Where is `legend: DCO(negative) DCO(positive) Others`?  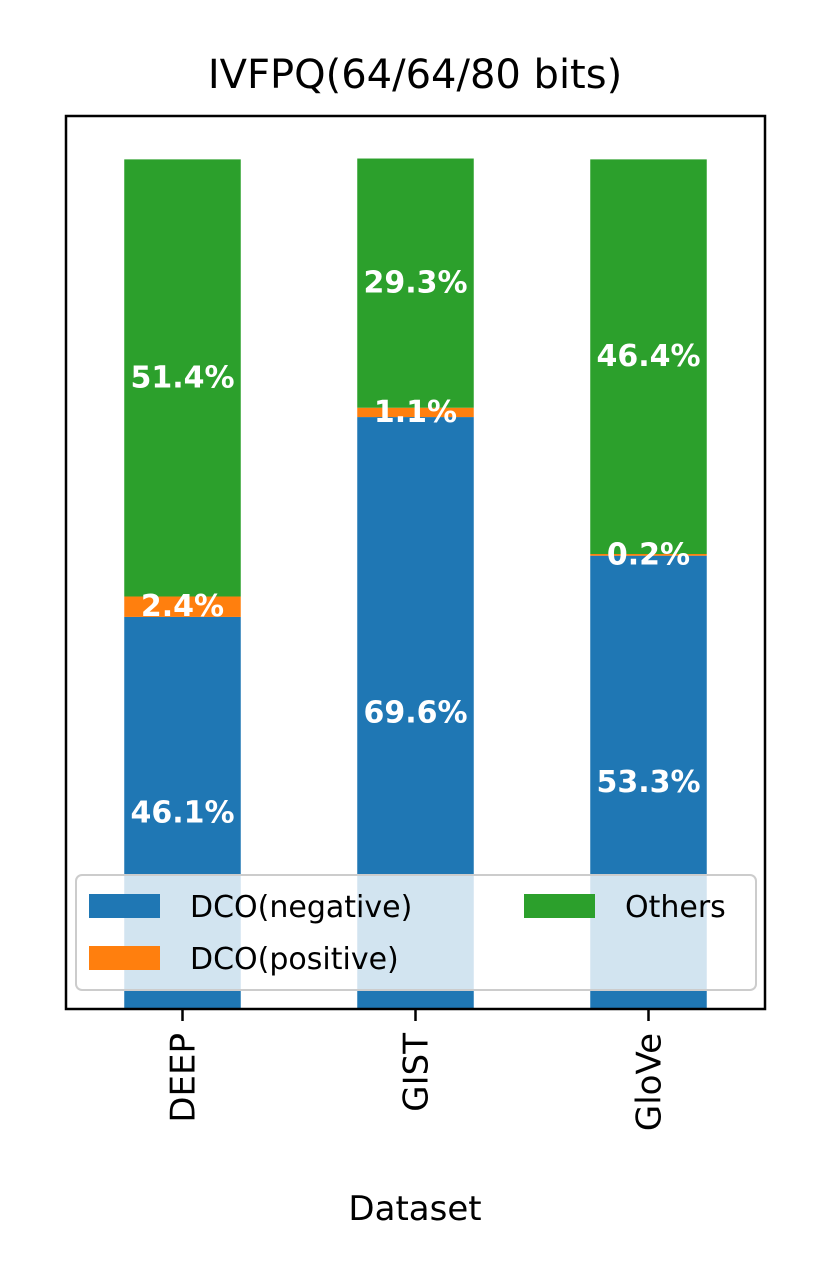
legend: DCO(negative) DCO(positive) Others is located at coordinates (416, 932).